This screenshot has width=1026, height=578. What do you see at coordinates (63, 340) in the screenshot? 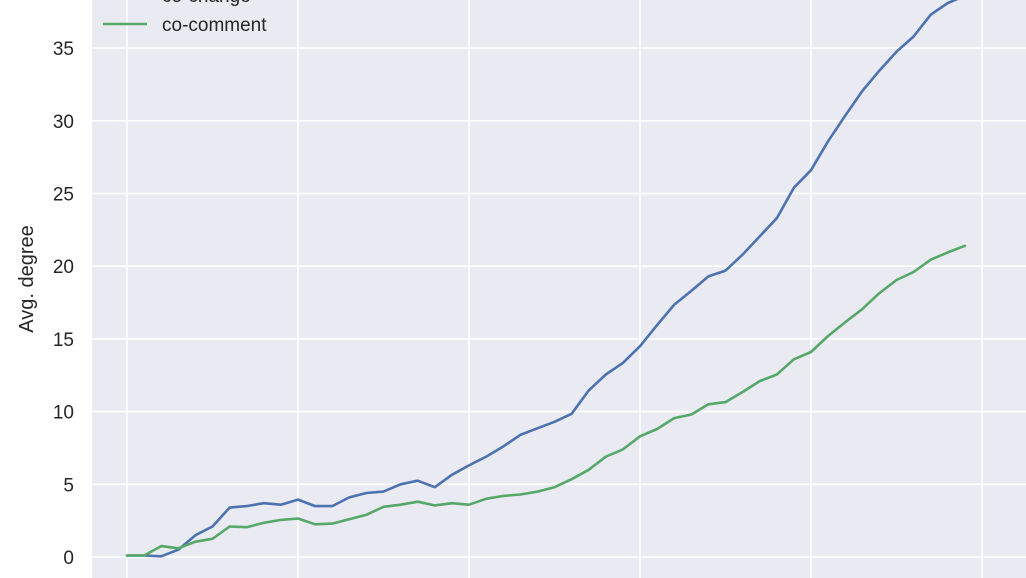
I see `y-tick-label: 15` at bounding box center [63, 340].